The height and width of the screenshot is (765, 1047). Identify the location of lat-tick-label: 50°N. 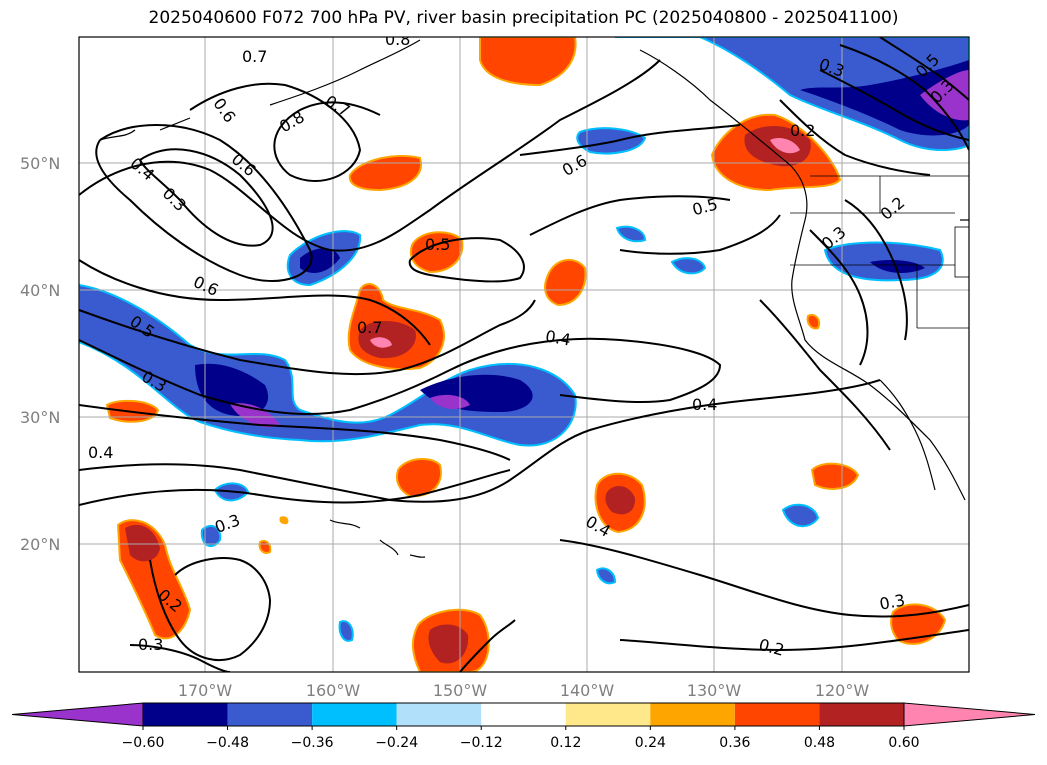
(40, 163).